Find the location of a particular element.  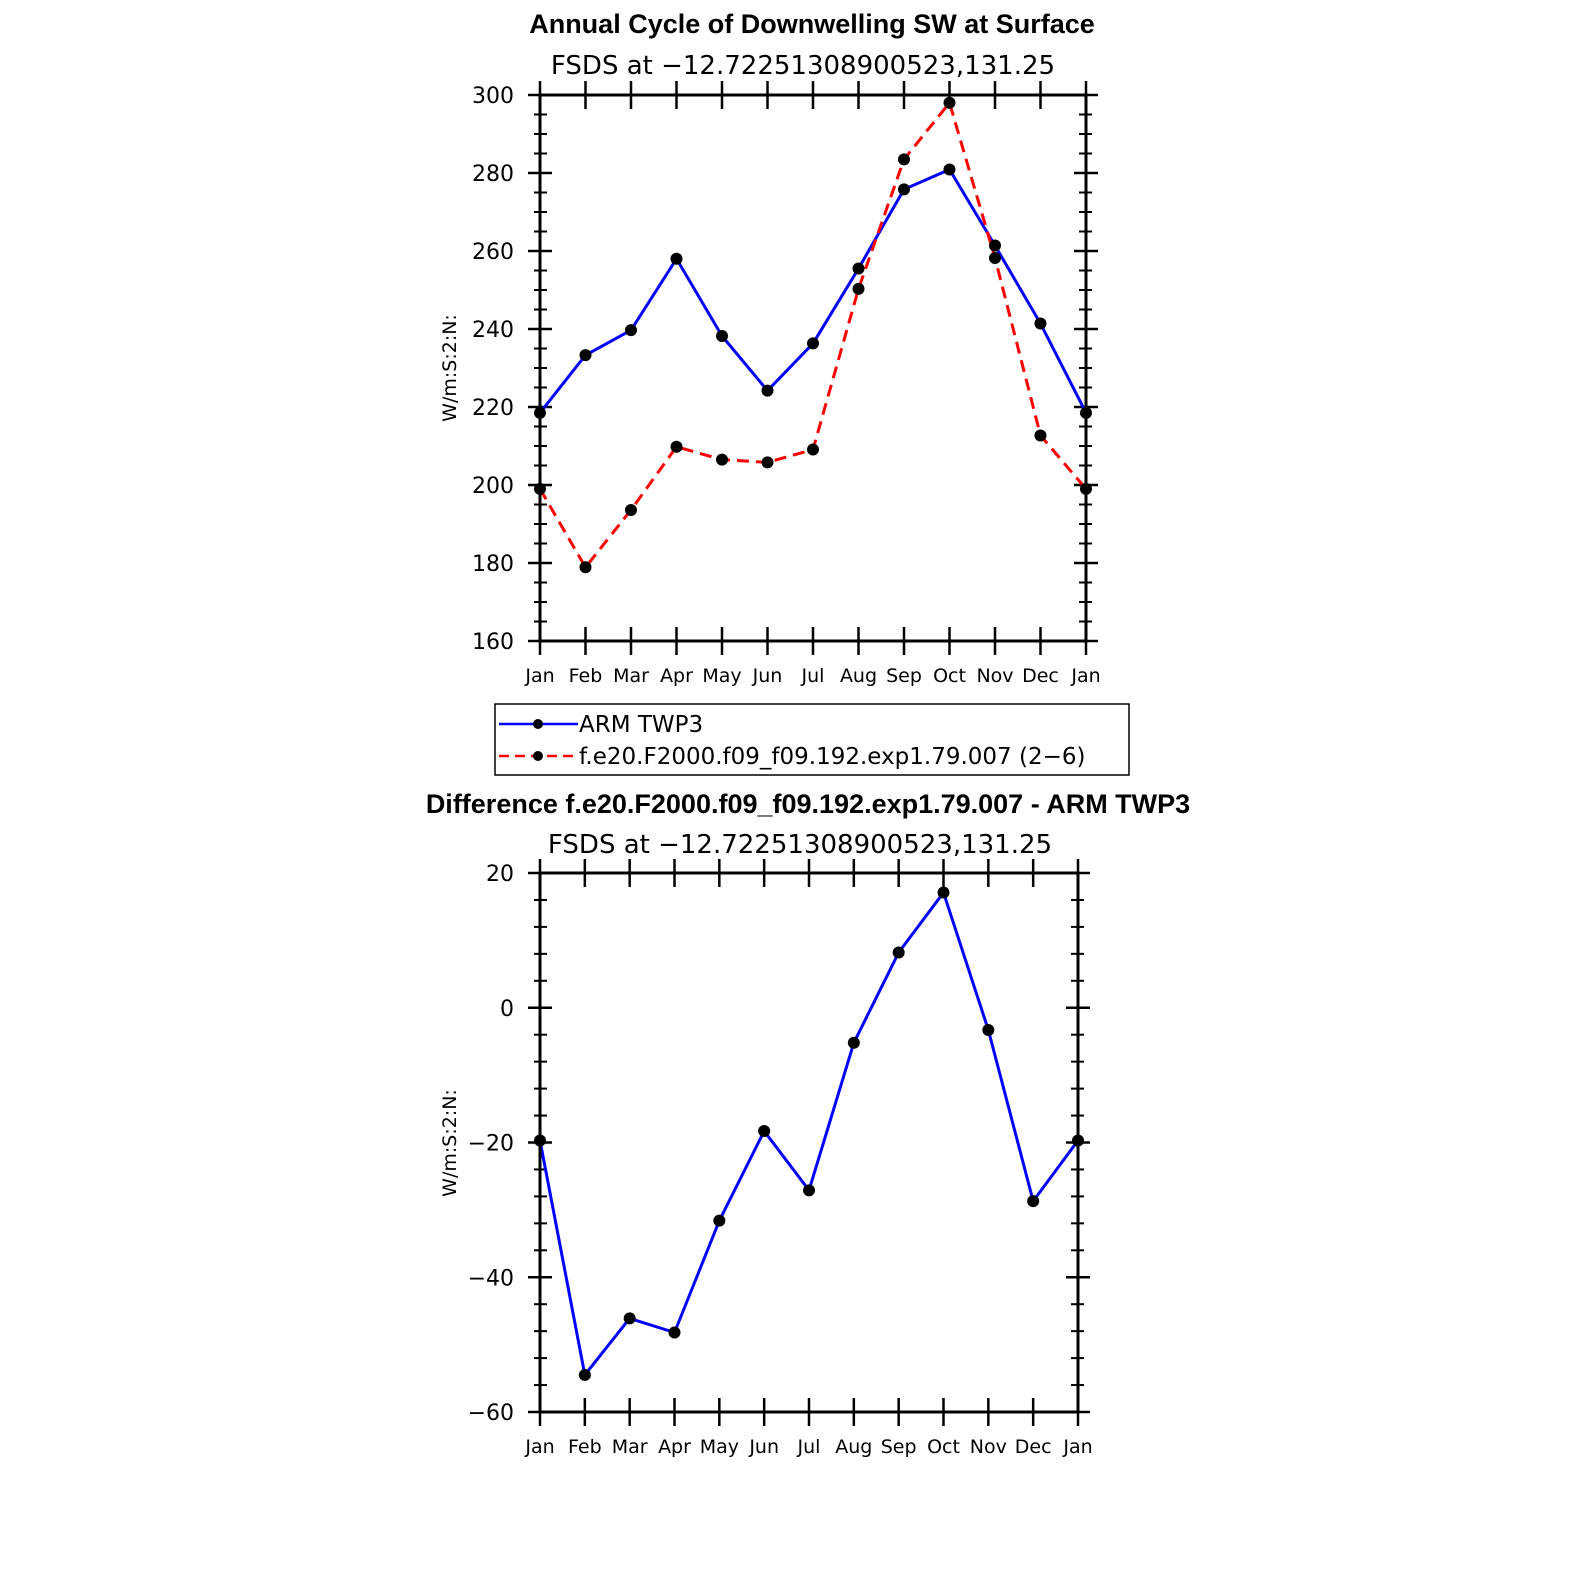

y-tick-labels: −60 −40 −20 0 20 is located at coordinates (491, 1144).